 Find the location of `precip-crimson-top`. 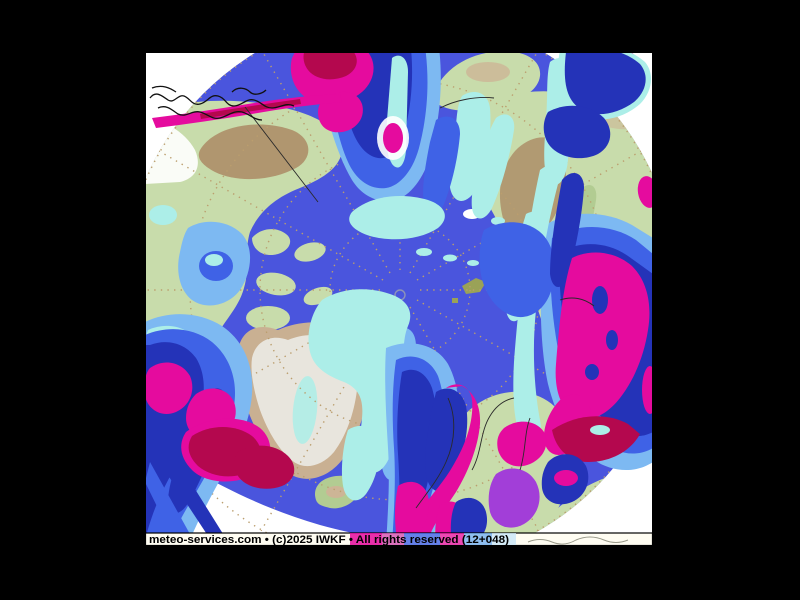

precip-crimson-top is located at coordinates (330, 66).